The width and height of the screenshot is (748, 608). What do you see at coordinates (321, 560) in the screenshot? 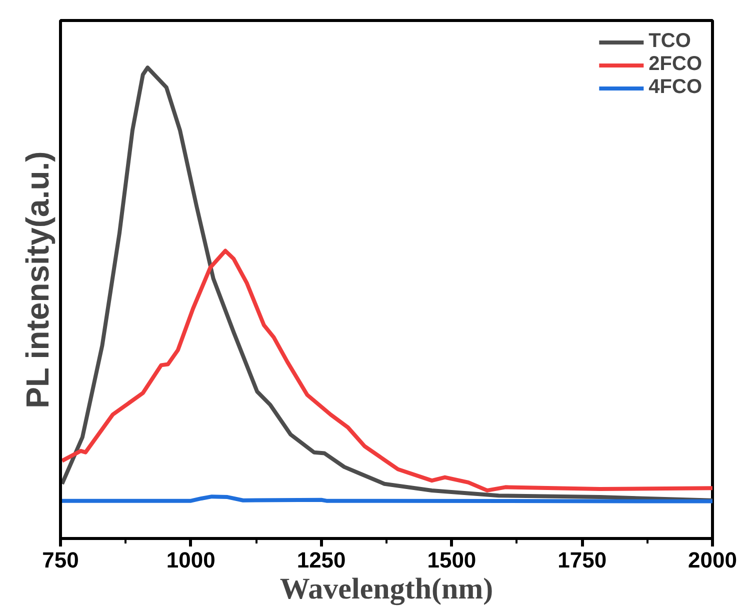
I see `x-tick-label: 1250` at bounding box center [321, 560].